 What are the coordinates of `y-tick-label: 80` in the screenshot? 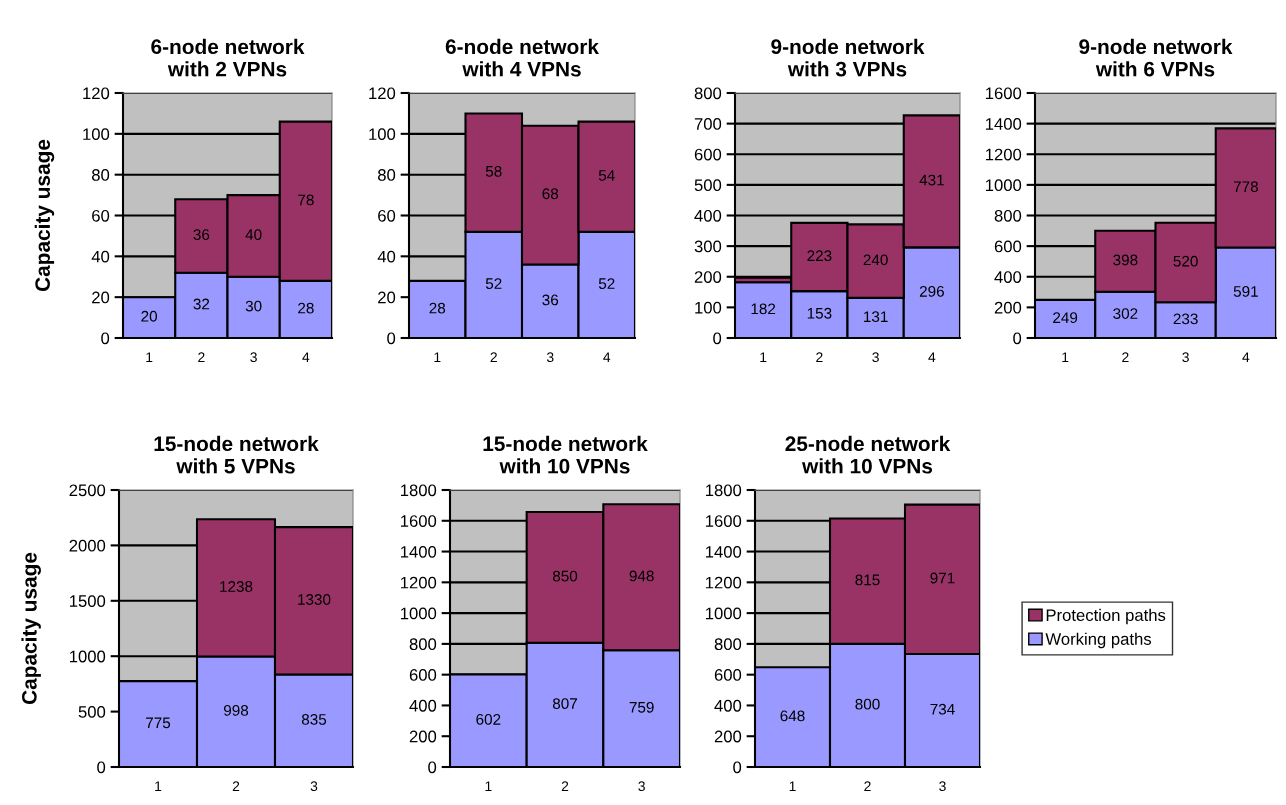 It's located at (386, 175).